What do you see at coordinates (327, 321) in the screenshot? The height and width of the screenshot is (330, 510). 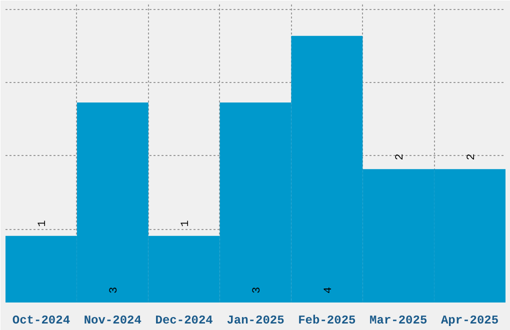 I see `x-tick-label: Feb-2025` at bounding box center [327, 321].